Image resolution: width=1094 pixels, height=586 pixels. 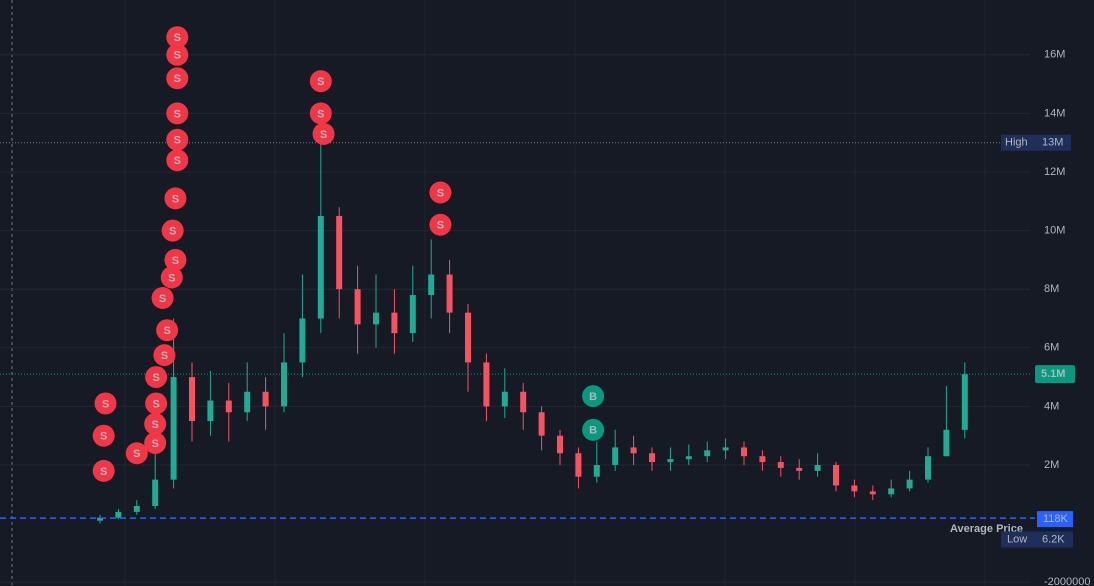 What do you see at coordinates (1067, 581) in the screenshot?
I see `y-tick-label: -2000000` at bounding box center [1067, 581].